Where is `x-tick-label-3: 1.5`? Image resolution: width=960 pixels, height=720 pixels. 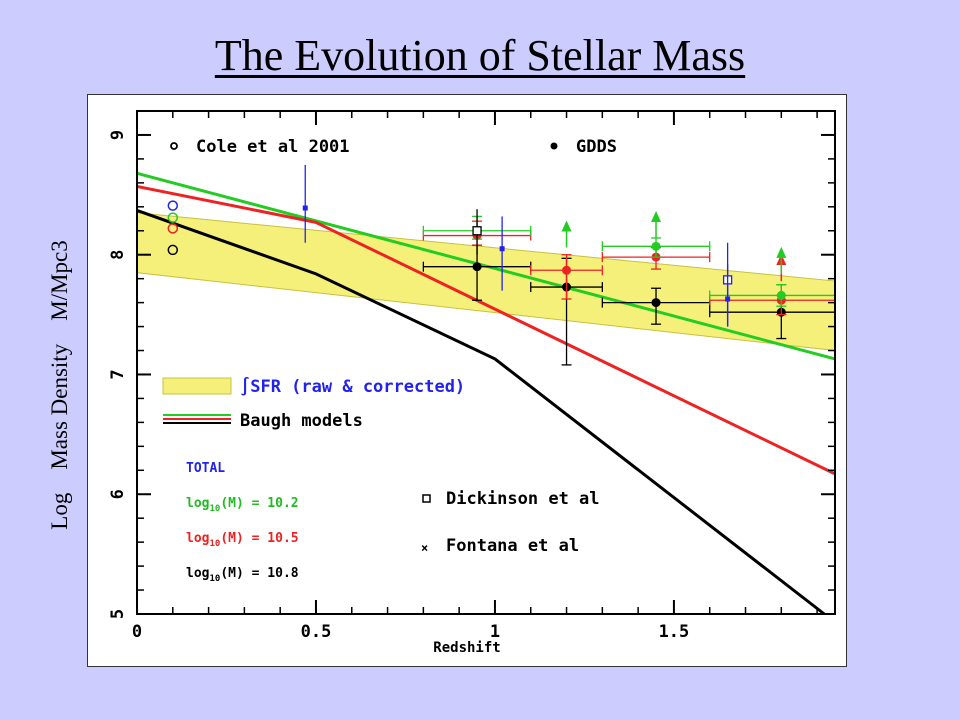 x-tick-label-3: 1.5 is located at coordinates (674, 632).